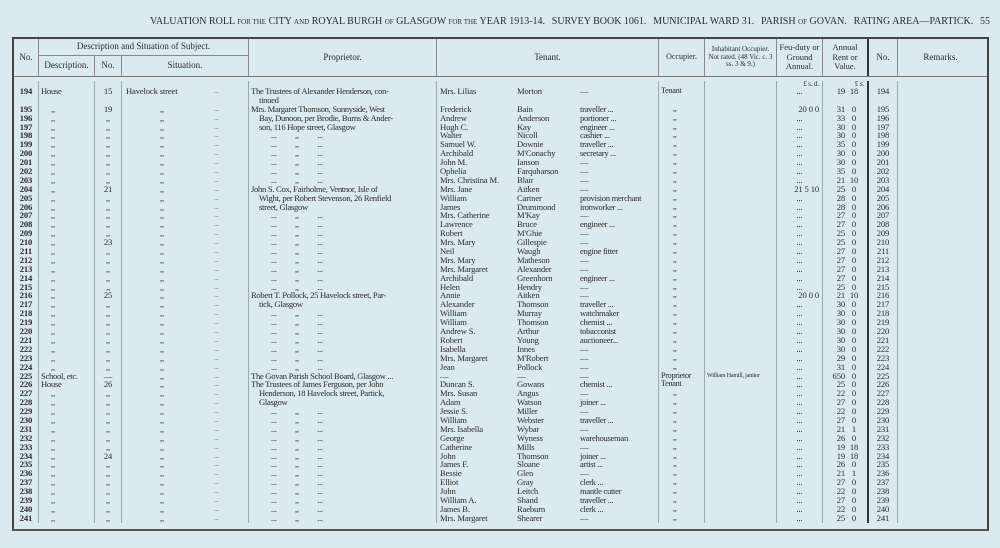  What do you see at coordinates (26, 358) in the screenshot?
I see `row-number-cell: 223` at bounding box center [26, 358].